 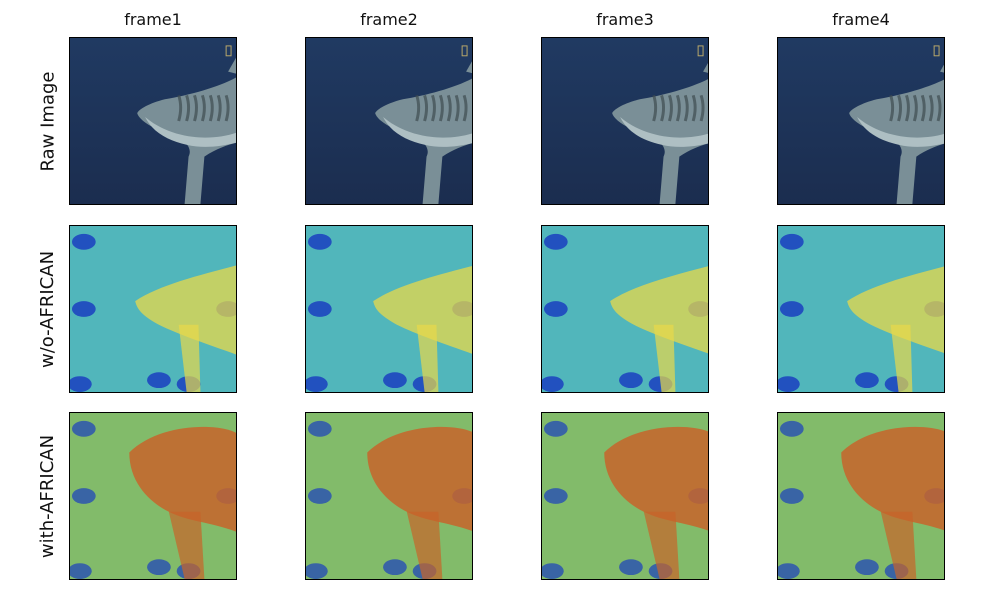 What do you see at coordinates (625, 121) in the screenshot?
I see `raw-image-frame3` at bounding box center [625, 121].